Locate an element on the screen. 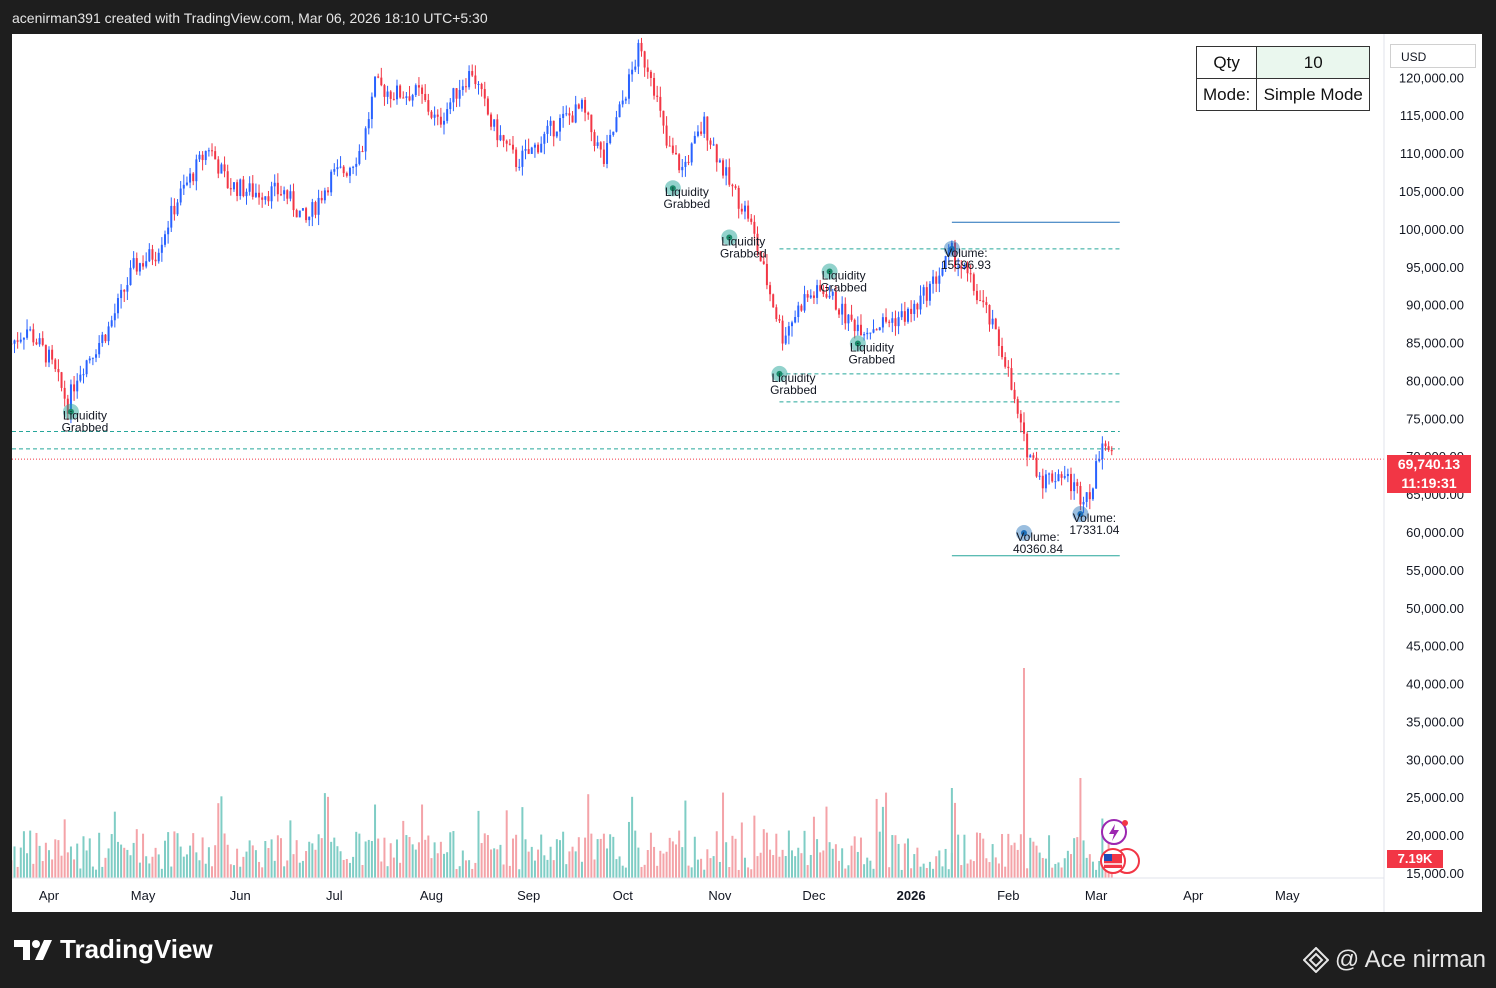 The width and height of the screenshot is (1496, 988). lightning-icon is located at coordinates (1116, 834).